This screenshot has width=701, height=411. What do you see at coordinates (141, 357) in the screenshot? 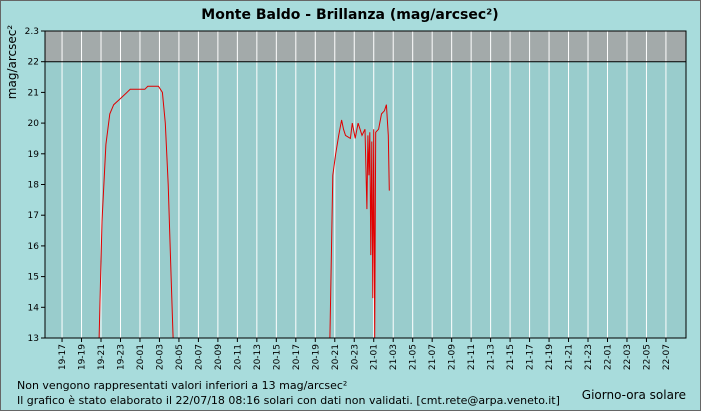
I see `x-tick-label: 20-01` at bounding box center [141, 357].